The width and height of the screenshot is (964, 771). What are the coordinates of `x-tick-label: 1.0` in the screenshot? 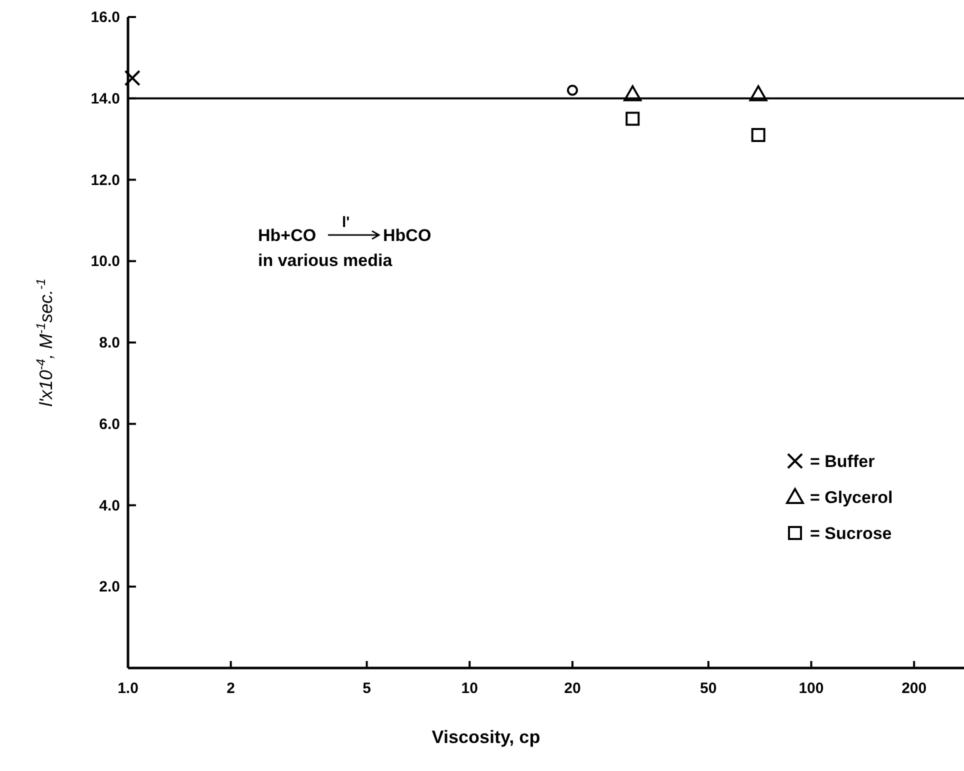 It's located at (128, 688).